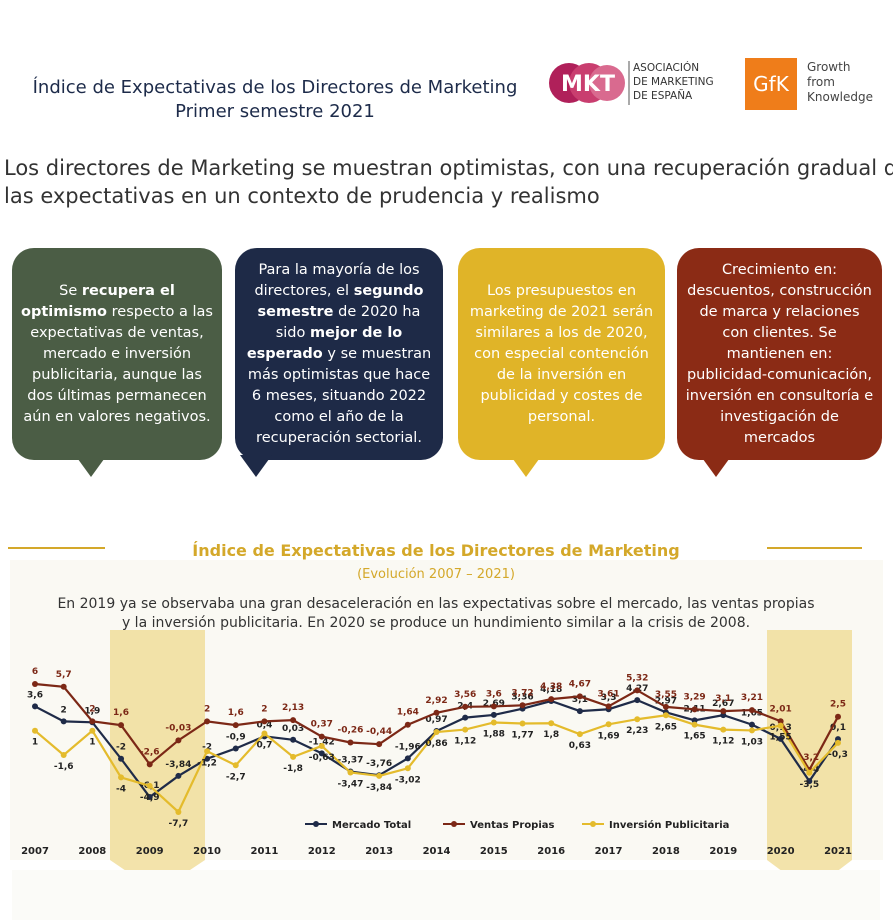  What do you see at coordinates (437, 851) in the screenshot?
I see `x-tick-label: 2014` at bounding box center [437, 851].